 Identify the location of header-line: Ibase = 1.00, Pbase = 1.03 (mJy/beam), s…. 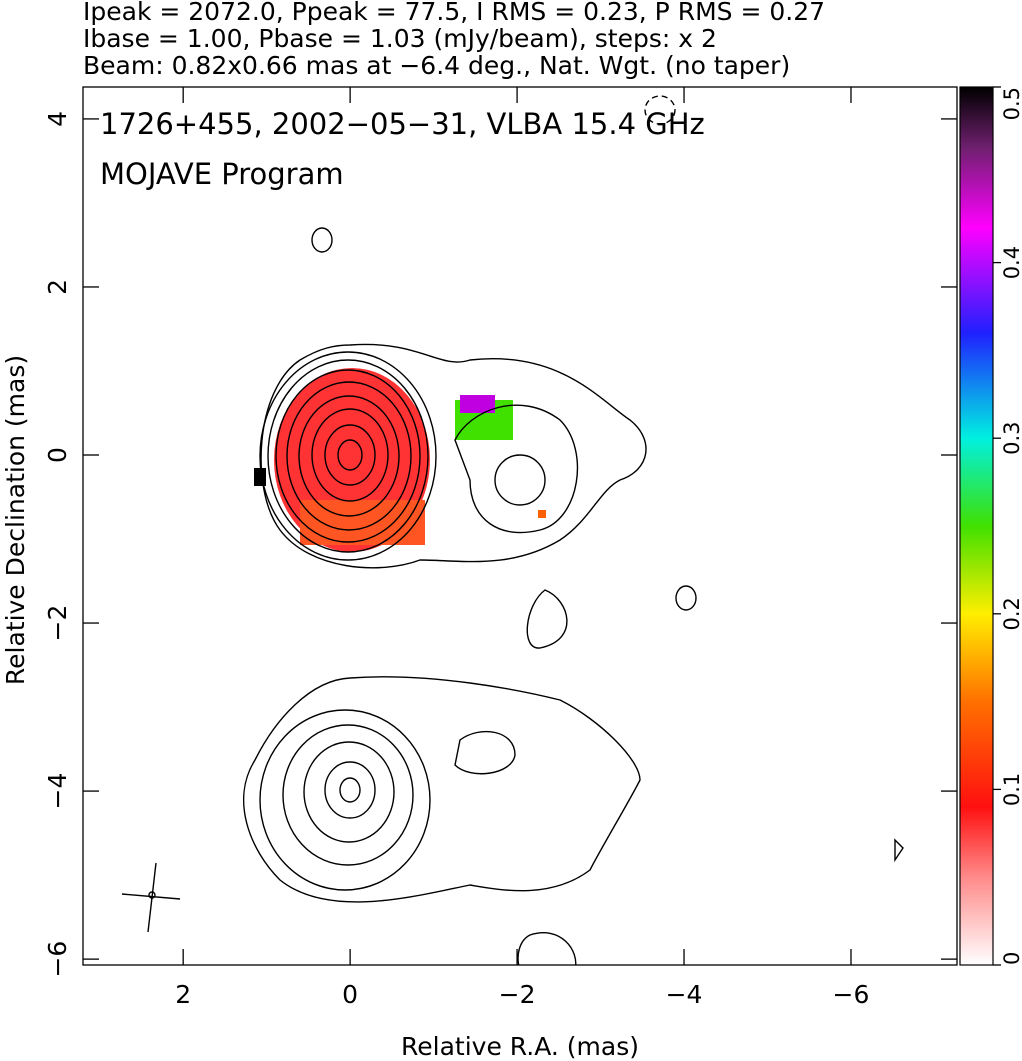
(400, 38).